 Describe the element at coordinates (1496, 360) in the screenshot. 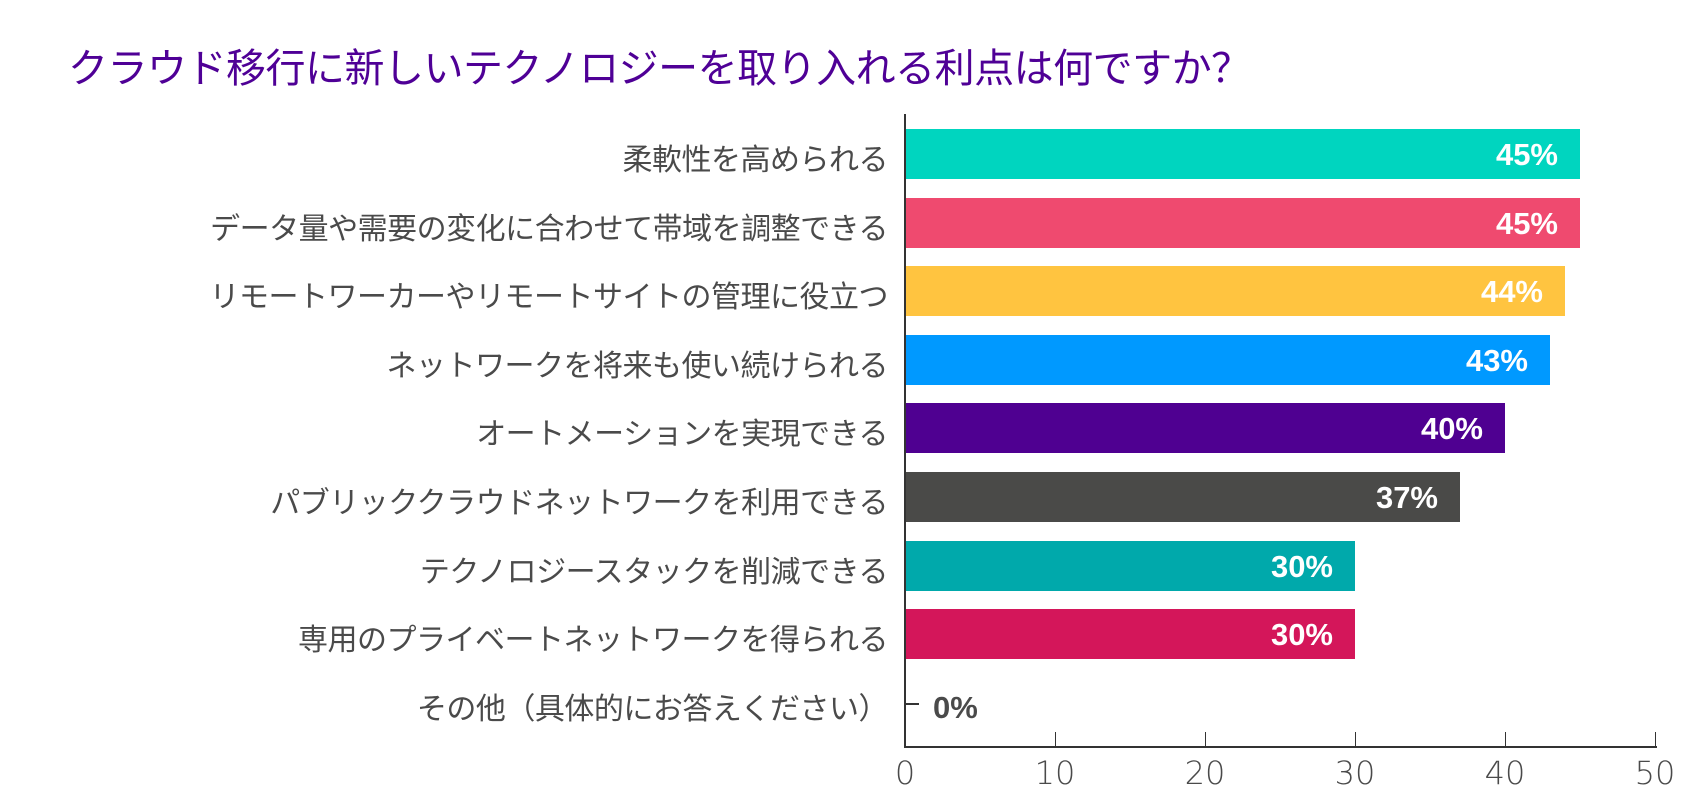

I see `value-label: 43%` at that location.